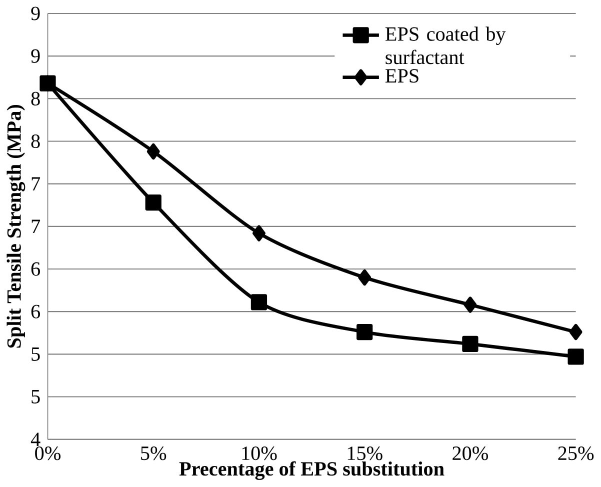 Image resolution: width=601 pixels, height=487 pixels. What do you see at coordinates (311, 470) in the screenshot?
I see `x-axis-title: Precentage of EPS substitution` at bounding box center [311, 470].